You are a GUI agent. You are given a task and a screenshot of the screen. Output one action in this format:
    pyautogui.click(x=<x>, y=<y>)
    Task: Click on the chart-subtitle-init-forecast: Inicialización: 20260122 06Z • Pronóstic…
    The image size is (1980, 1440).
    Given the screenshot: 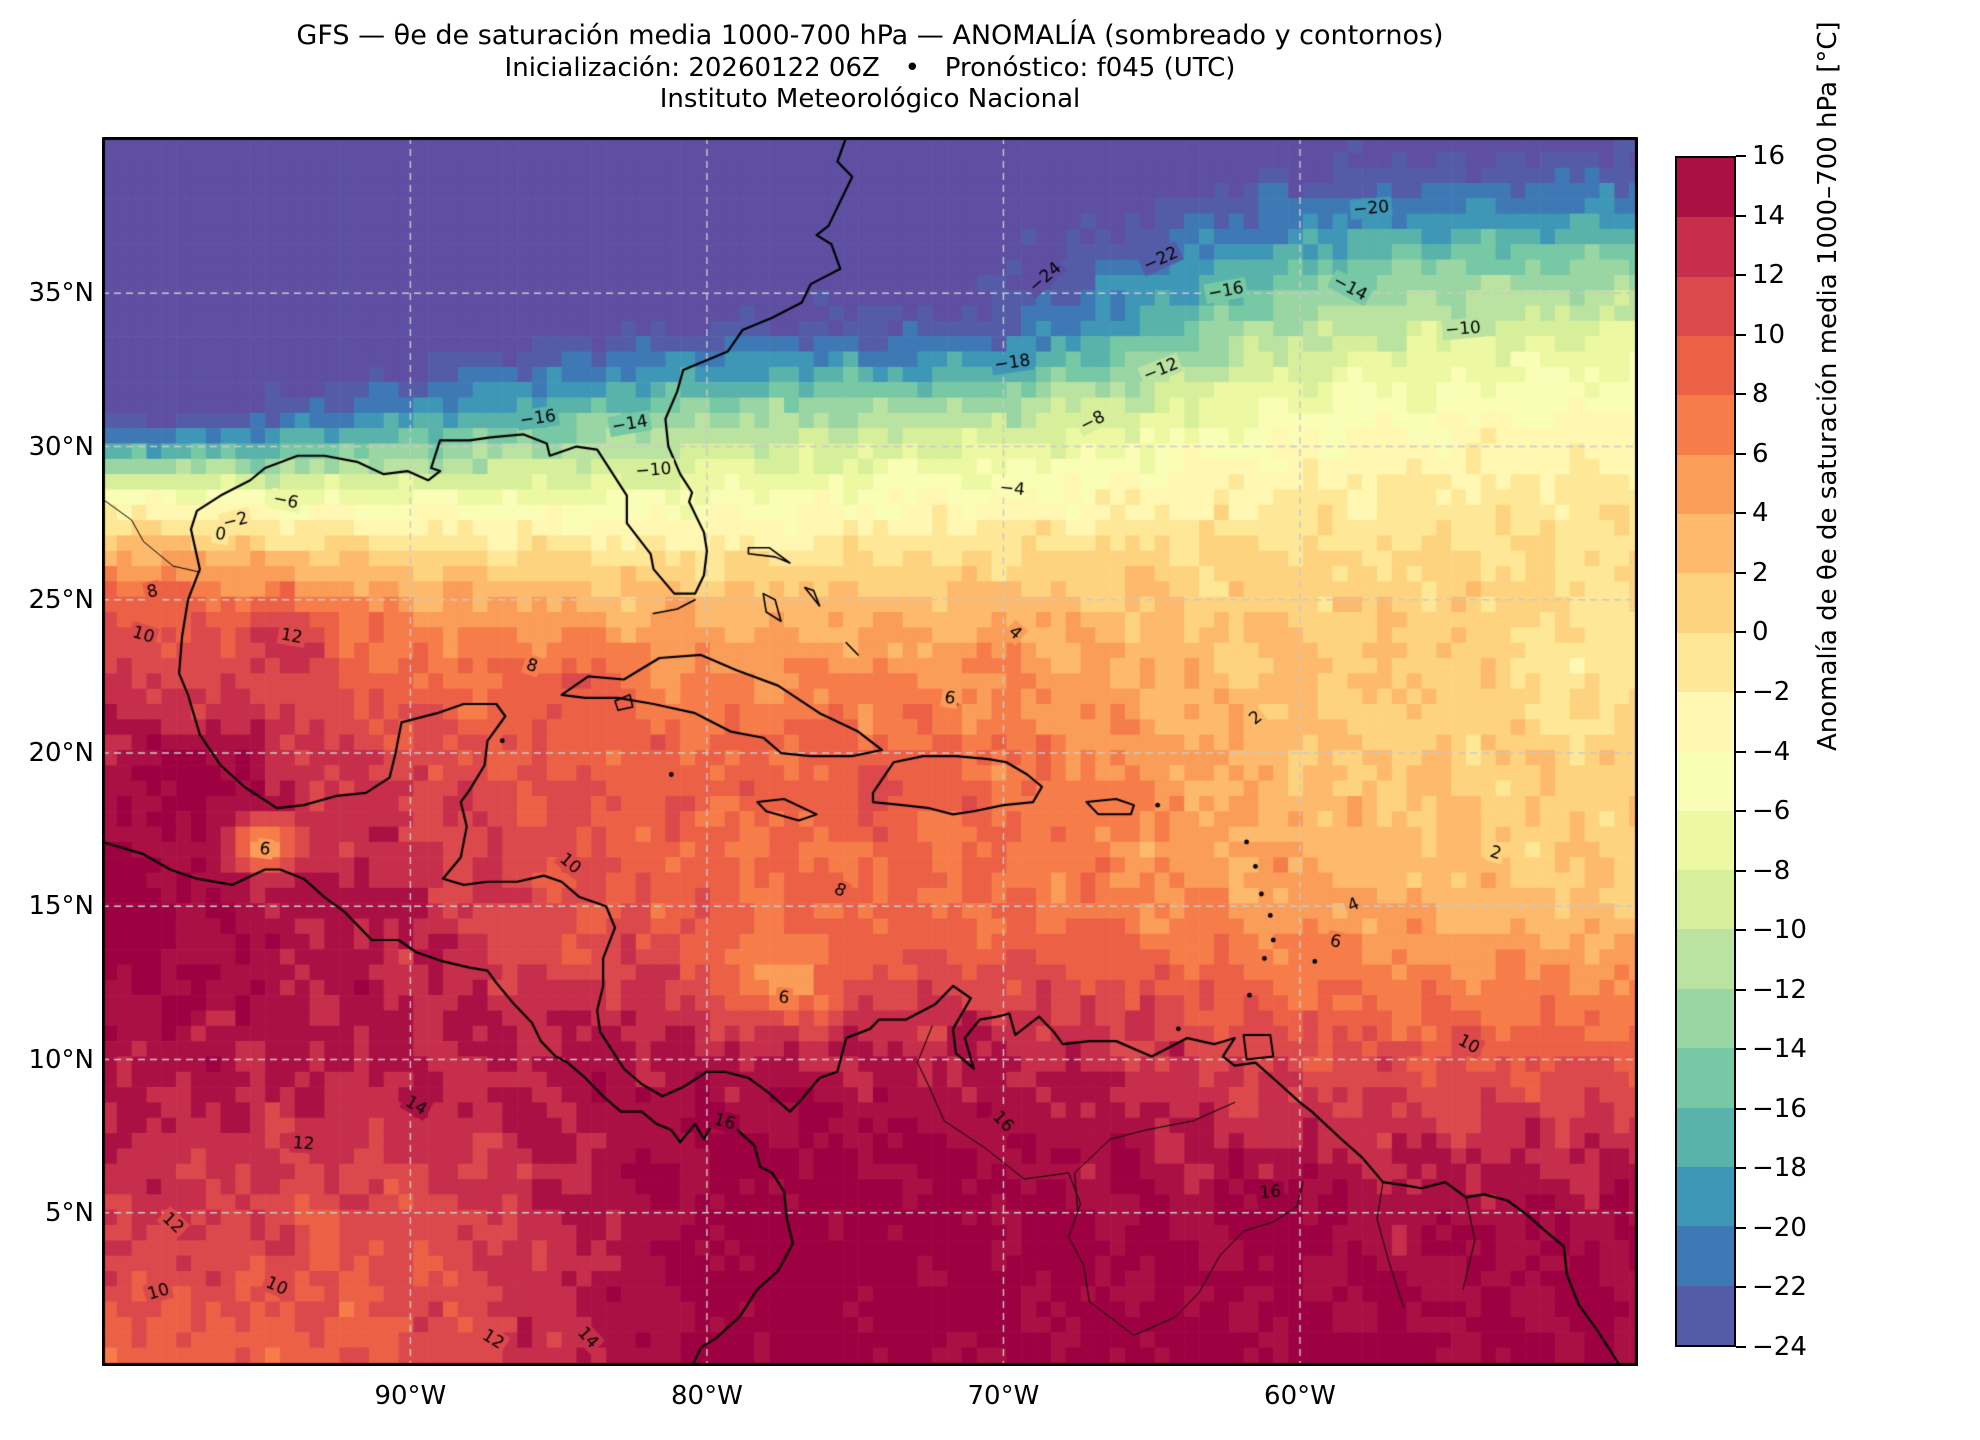 What is the action you would take?
    pyautogui.click(x=870, y=68)
    